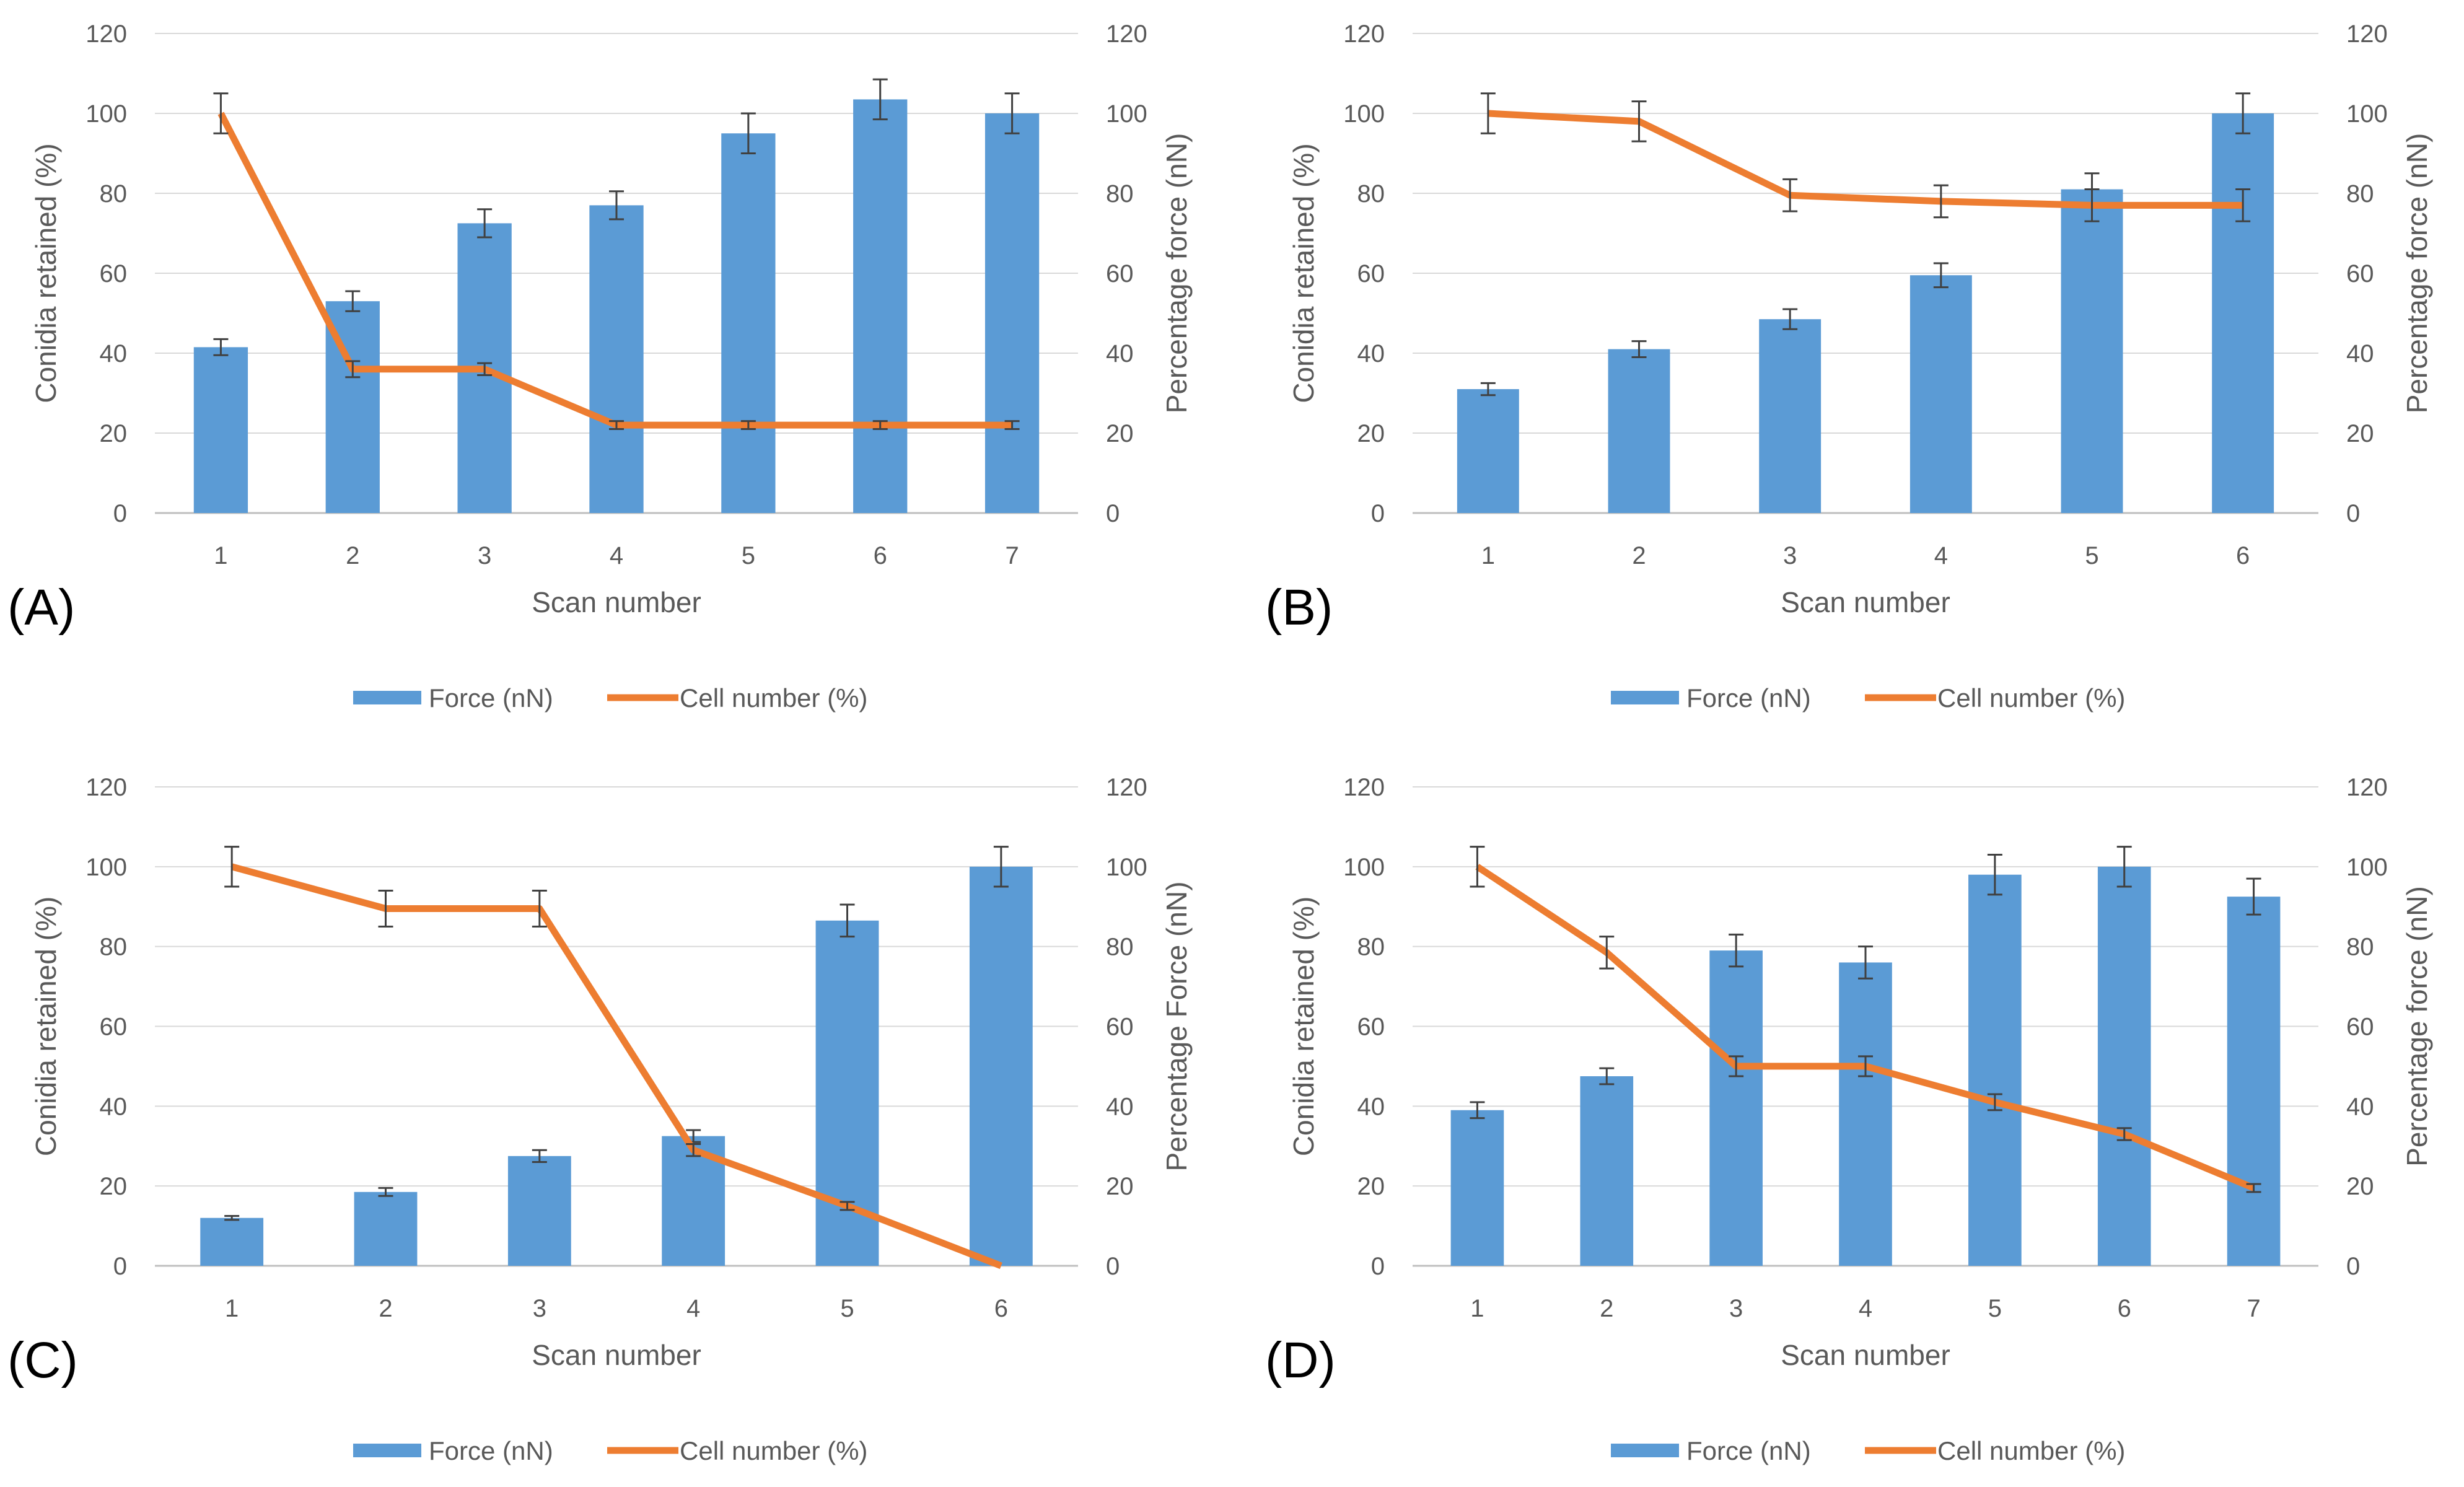 Image resolution: width=2464 pixels, height=1487 pixels. Describe the element at coordinates (120, 513) in the screenshot. I see `y-tick-label: 0` at that location.